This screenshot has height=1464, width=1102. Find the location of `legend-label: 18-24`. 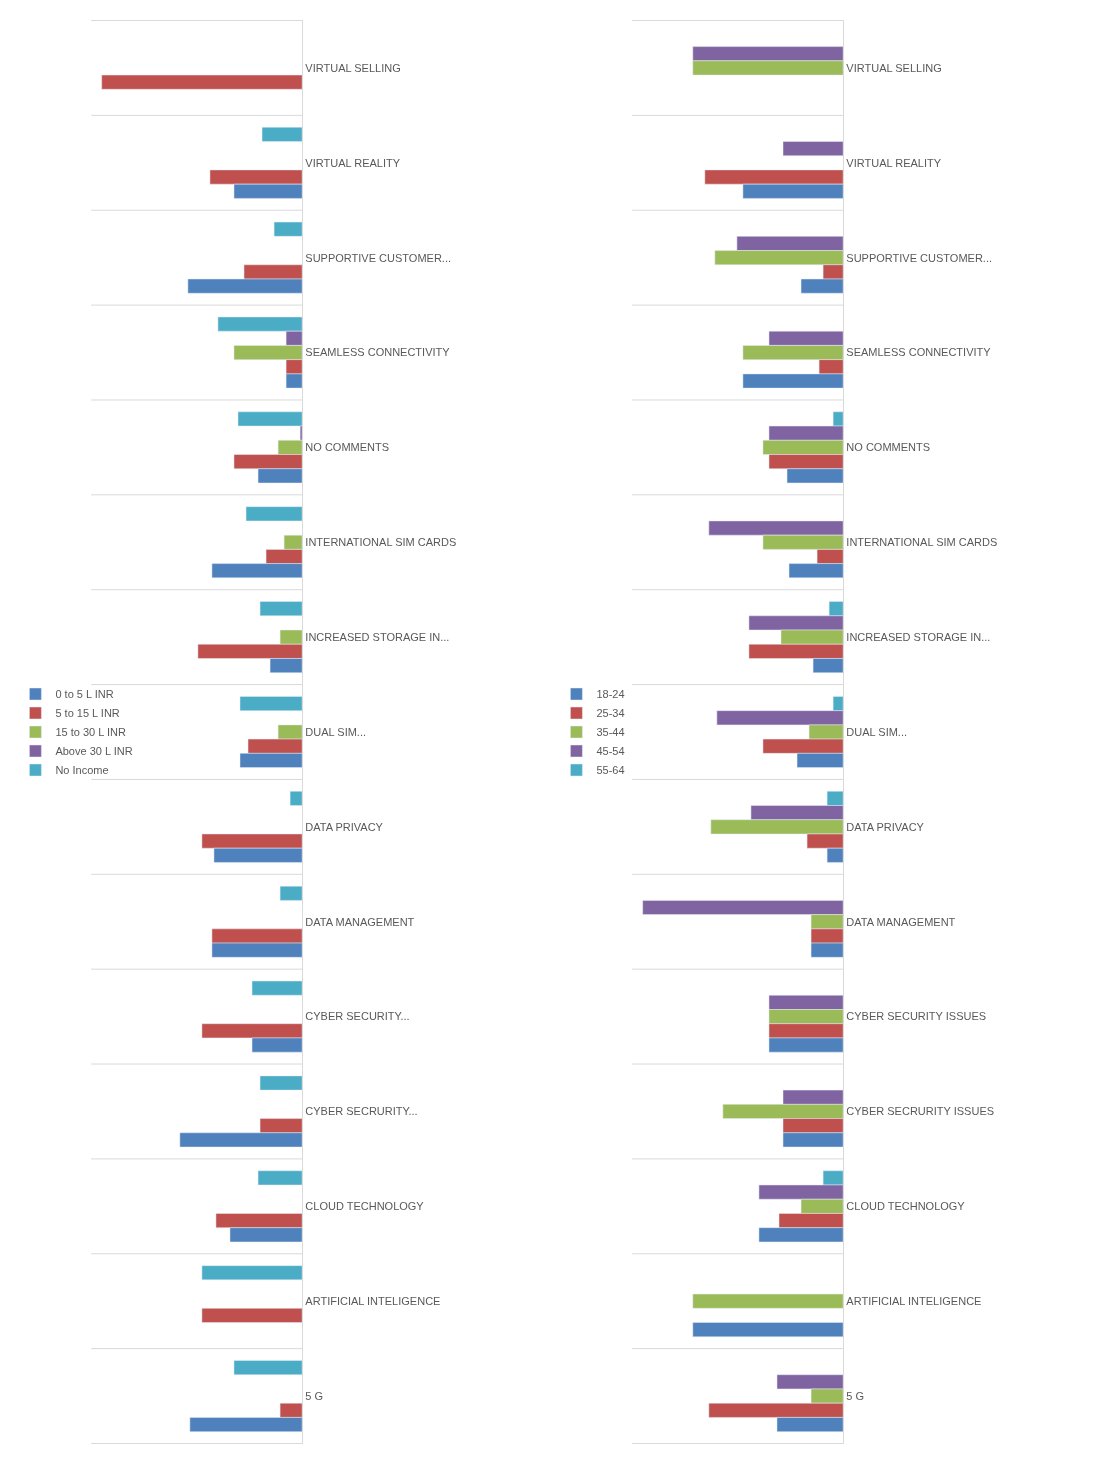

legend-label: 18-24 is located at coordinates (610, 694).